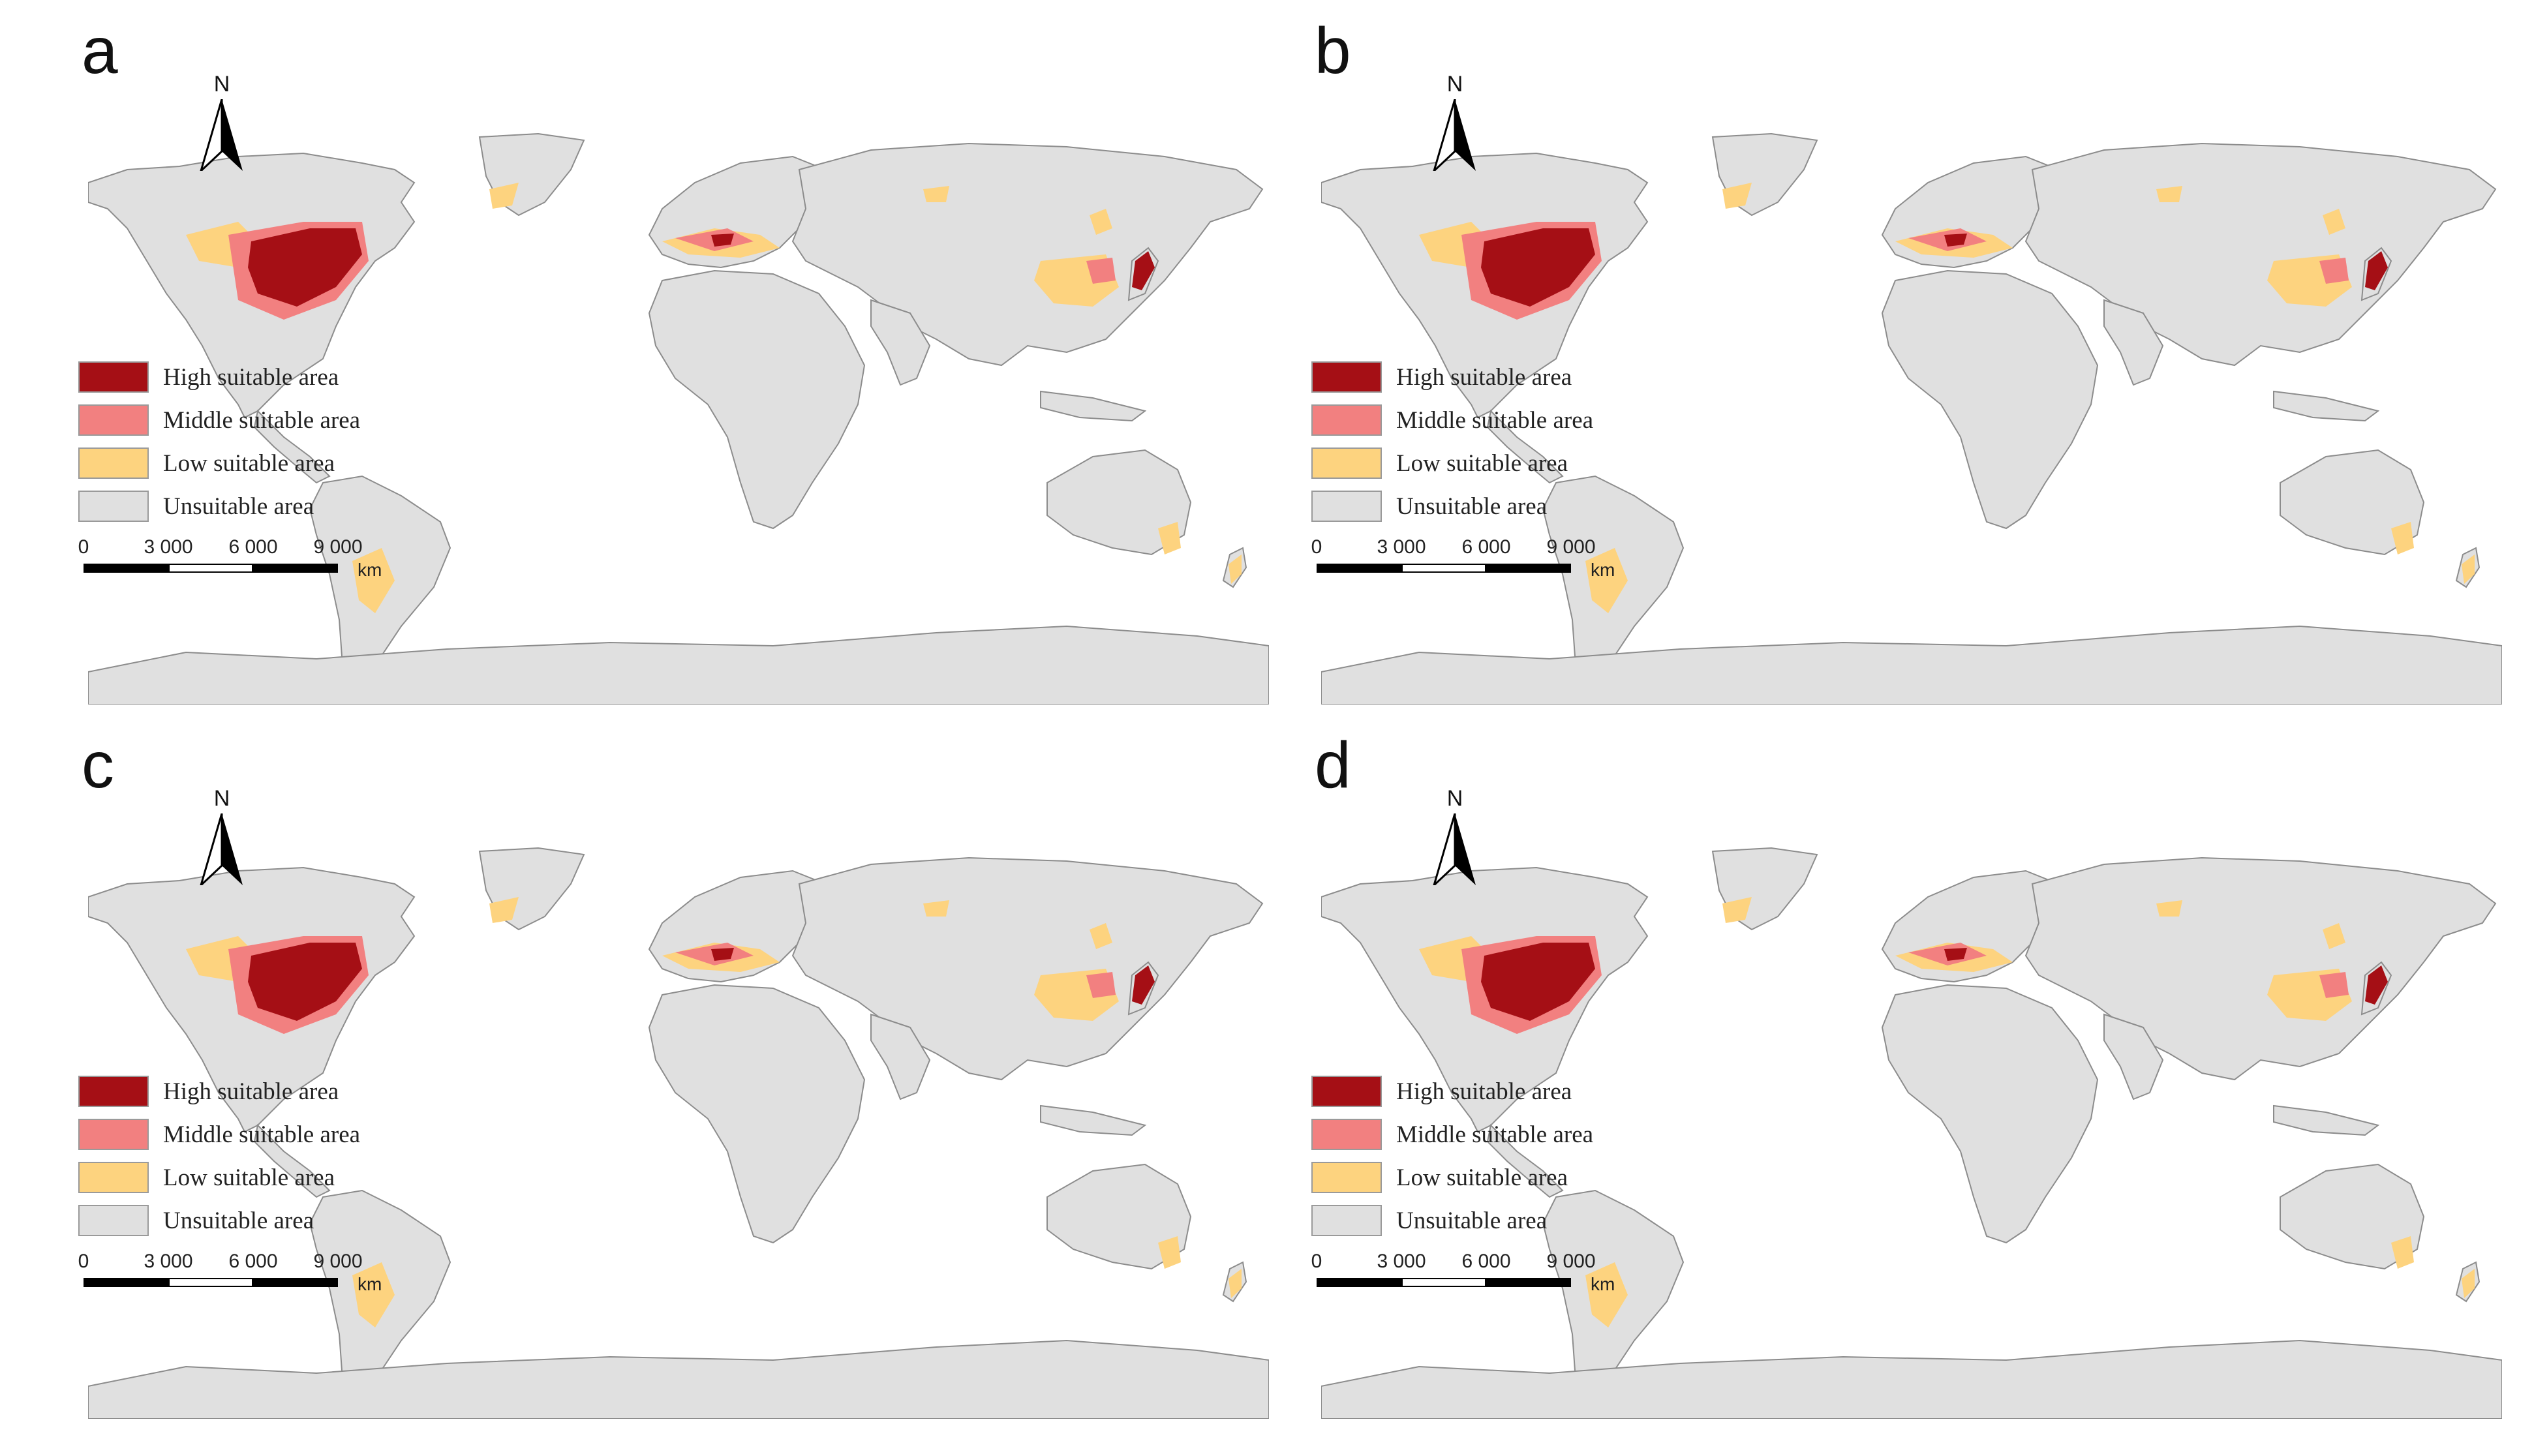  I want to click on panel-label: d, so click(1333, 765).